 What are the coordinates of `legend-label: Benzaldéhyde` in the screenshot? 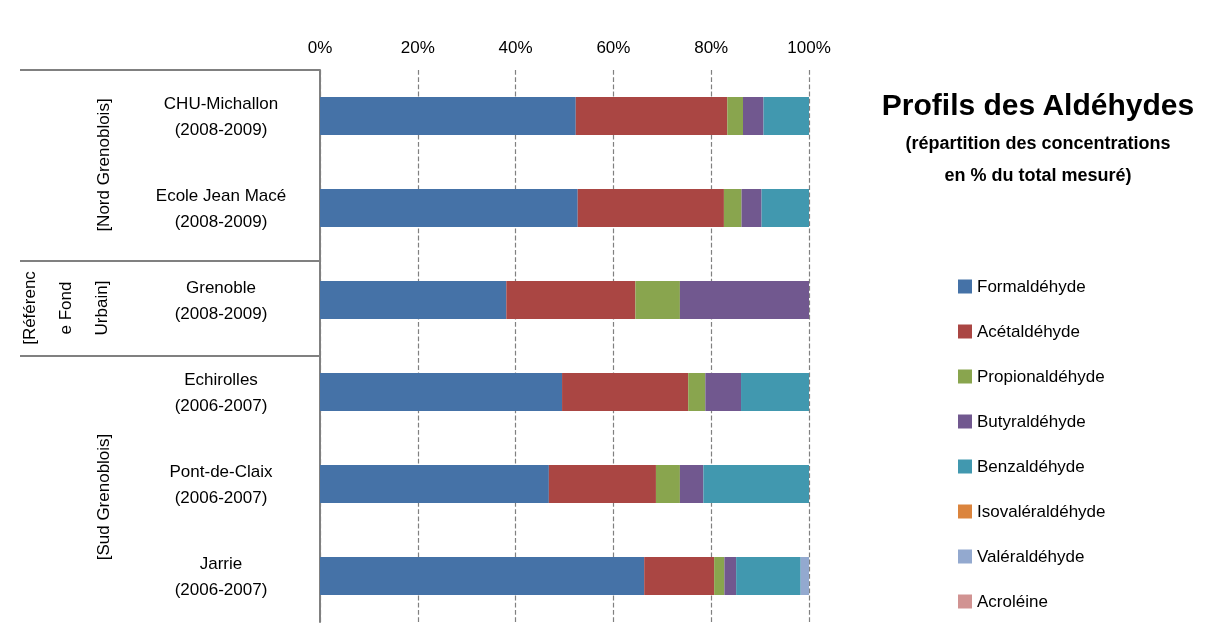 It's located at (1031, 466).